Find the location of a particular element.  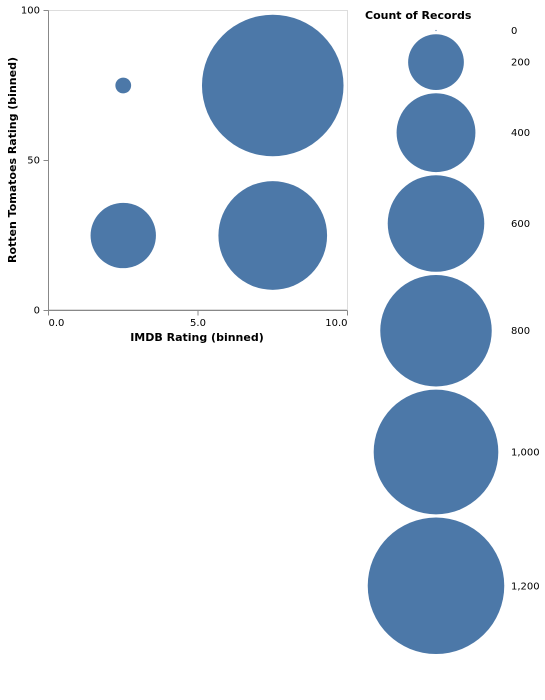

legend-label-5: 1,000 is located at coordinates (525, 452).